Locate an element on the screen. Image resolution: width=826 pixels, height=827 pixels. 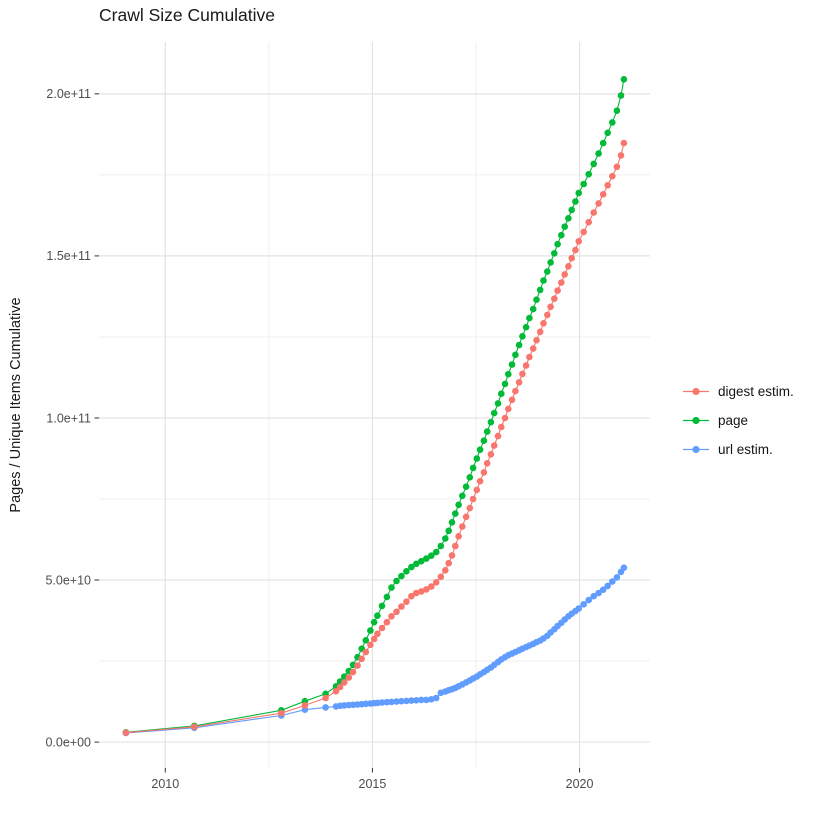
legend-item-page: page is located at coordinates (738, 420).